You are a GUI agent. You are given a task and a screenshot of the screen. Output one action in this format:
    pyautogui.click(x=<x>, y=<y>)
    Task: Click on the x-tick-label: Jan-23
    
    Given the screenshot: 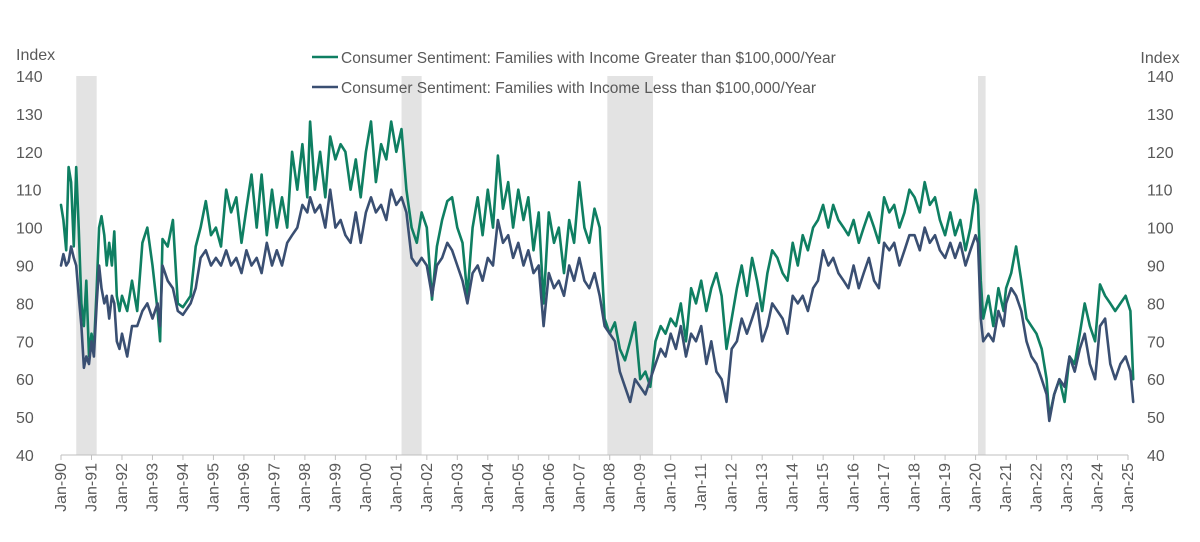 What is the action you would take?
    pyautogui.click(x=1067, y=487)
    